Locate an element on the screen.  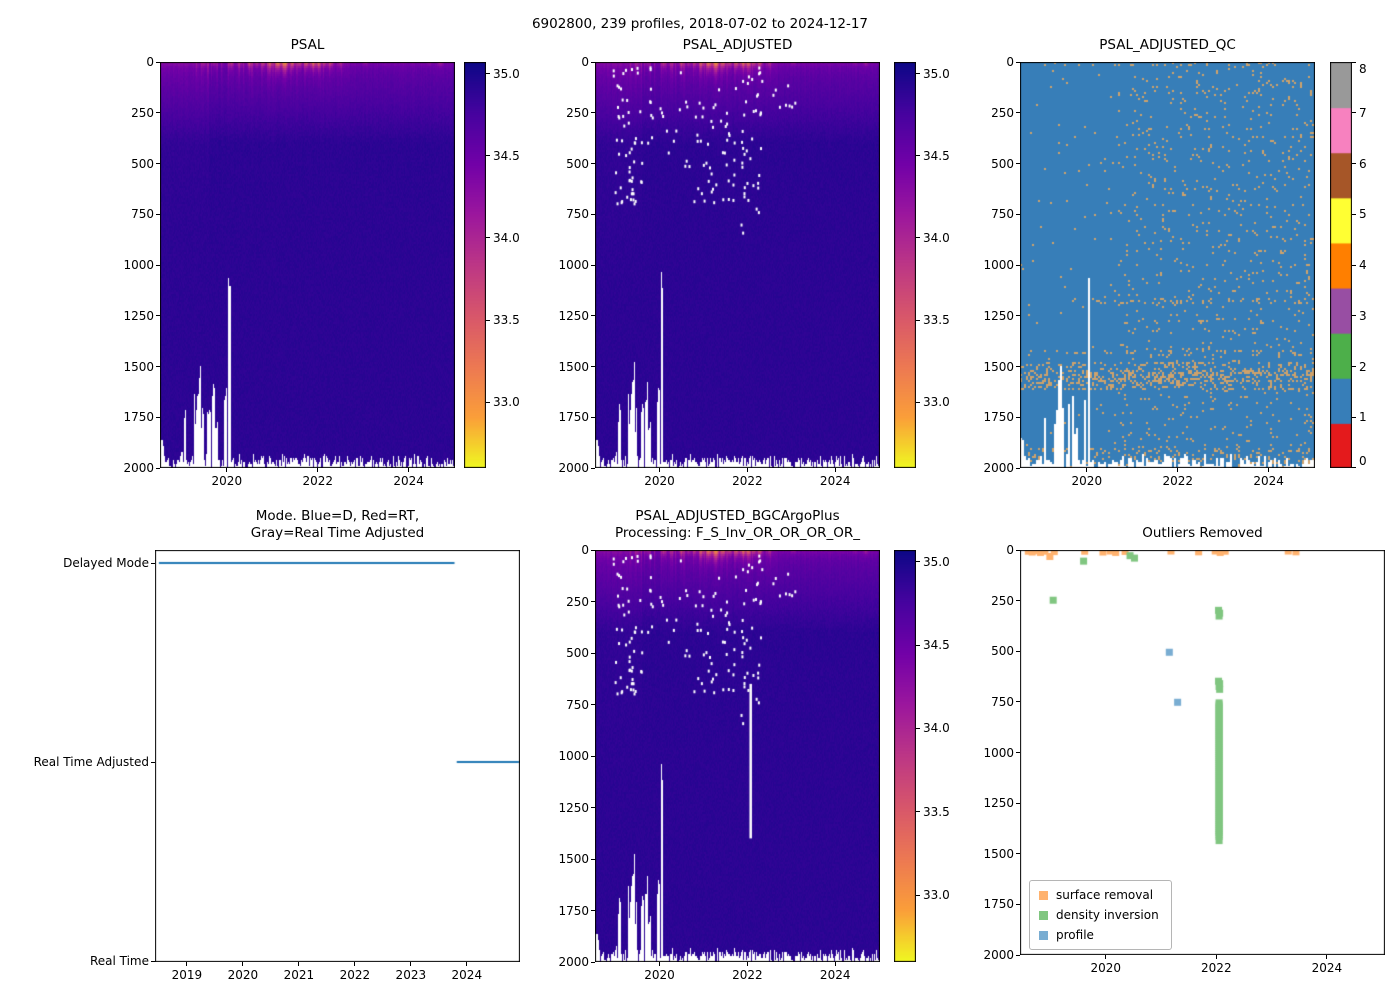
legend-item-surface-removal: surface removal is located at coordinates (1099, 895).